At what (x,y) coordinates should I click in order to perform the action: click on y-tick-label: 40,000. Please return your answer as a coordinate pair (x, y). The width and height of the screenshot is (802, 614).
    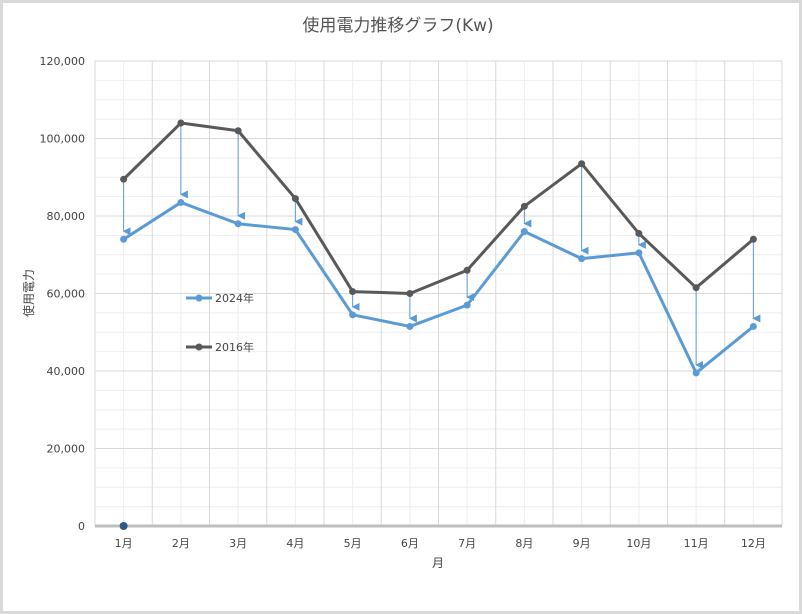
    Looking at the image, I should click on (66, 371).